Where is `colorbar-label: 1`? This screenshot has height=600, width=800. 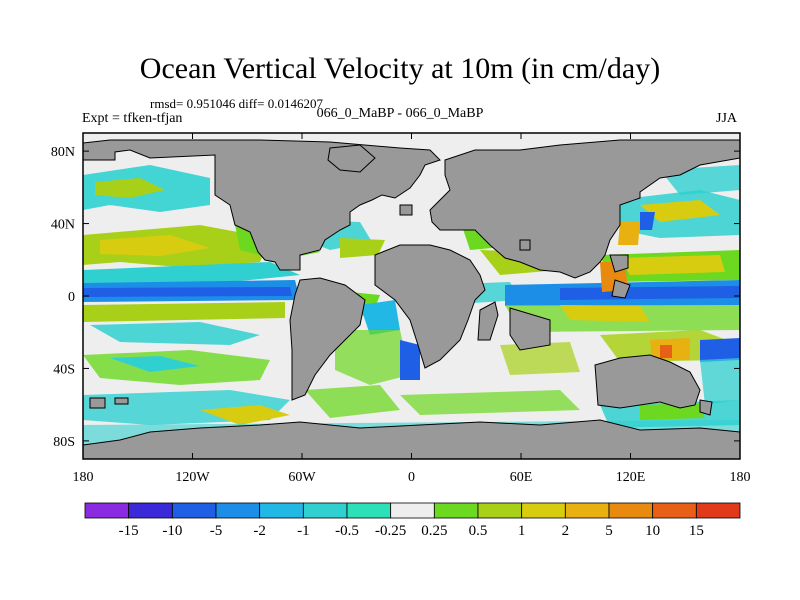 colorbar-label: 1 is located at coordinates (522, 531).